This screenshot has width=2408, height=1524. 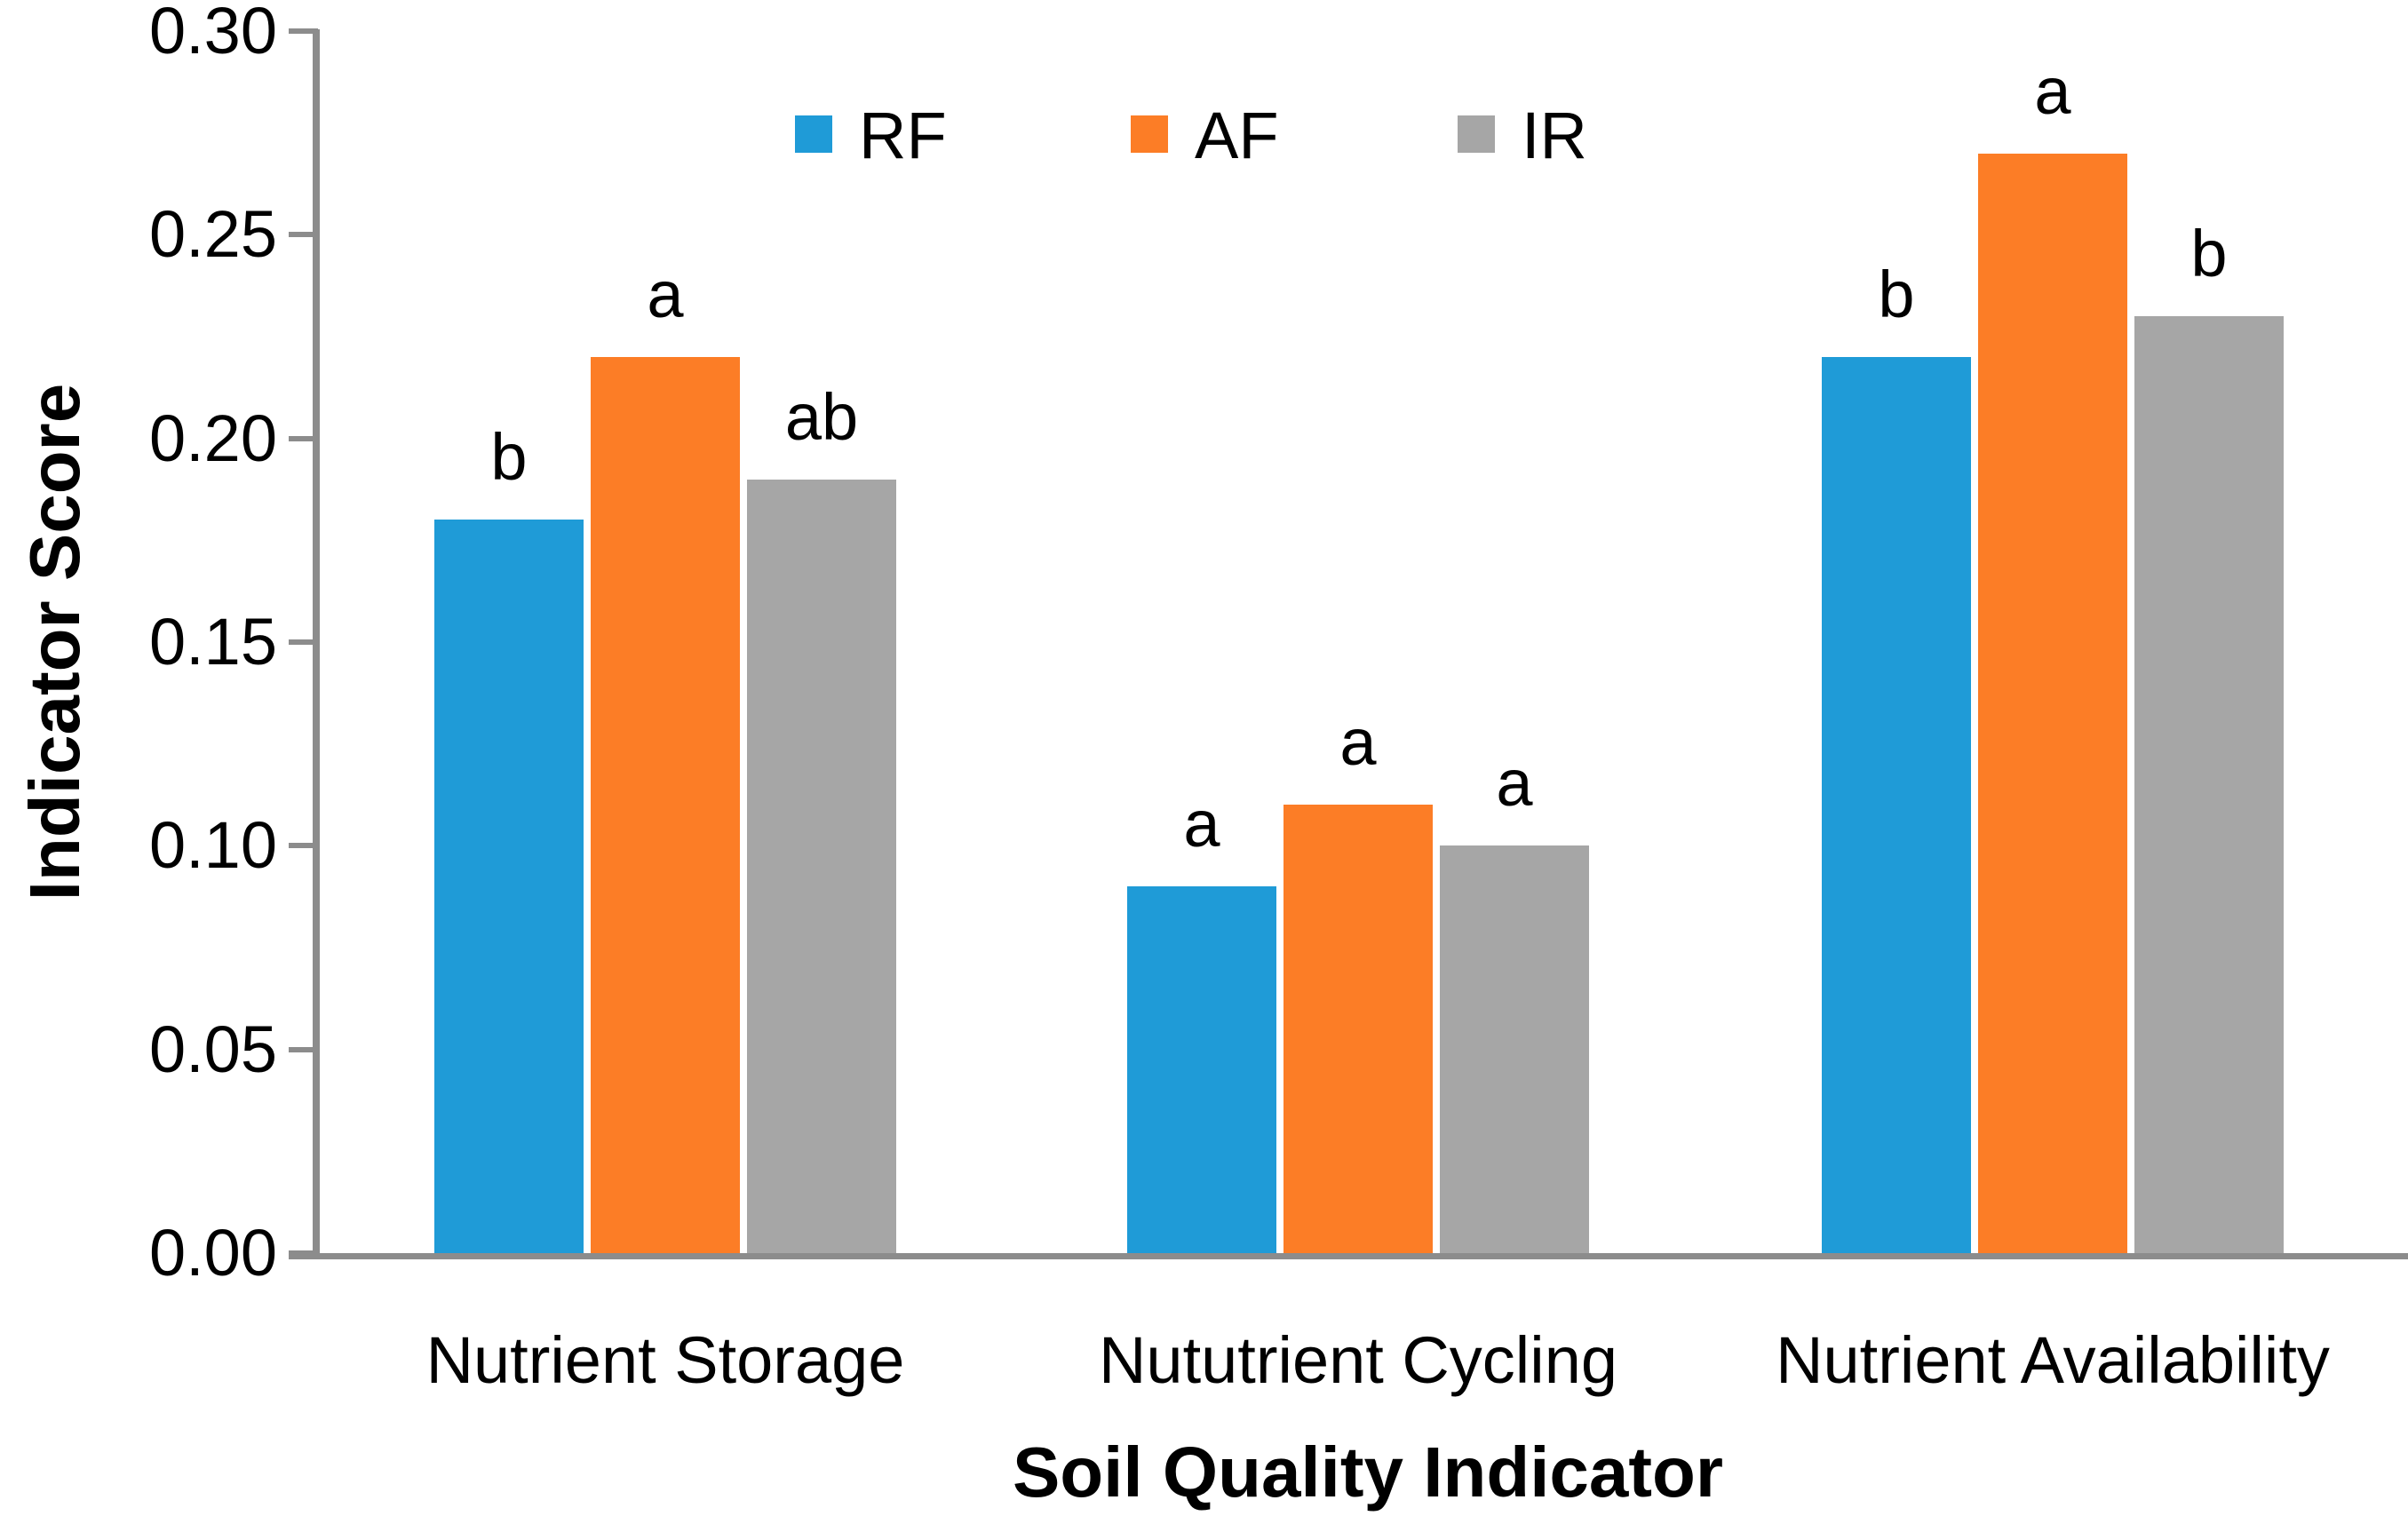 I want to click on y-tick-label: 0.15, so click(x=213, y=642).